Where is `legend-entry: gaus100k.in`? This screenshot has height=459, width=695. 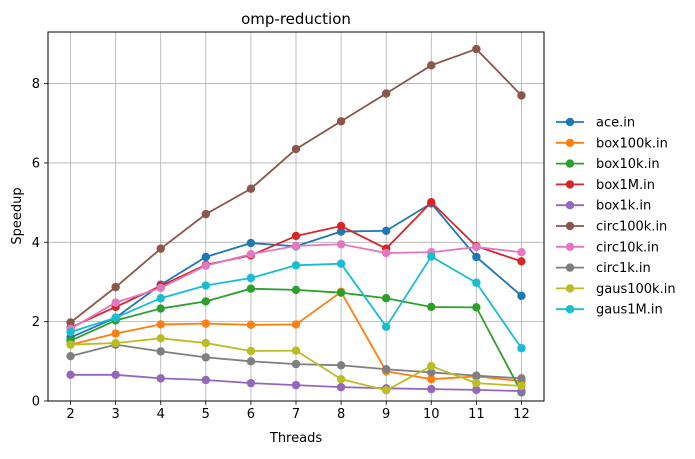
legend-entry: gaus100k.in is located at coordinates (616, 289).